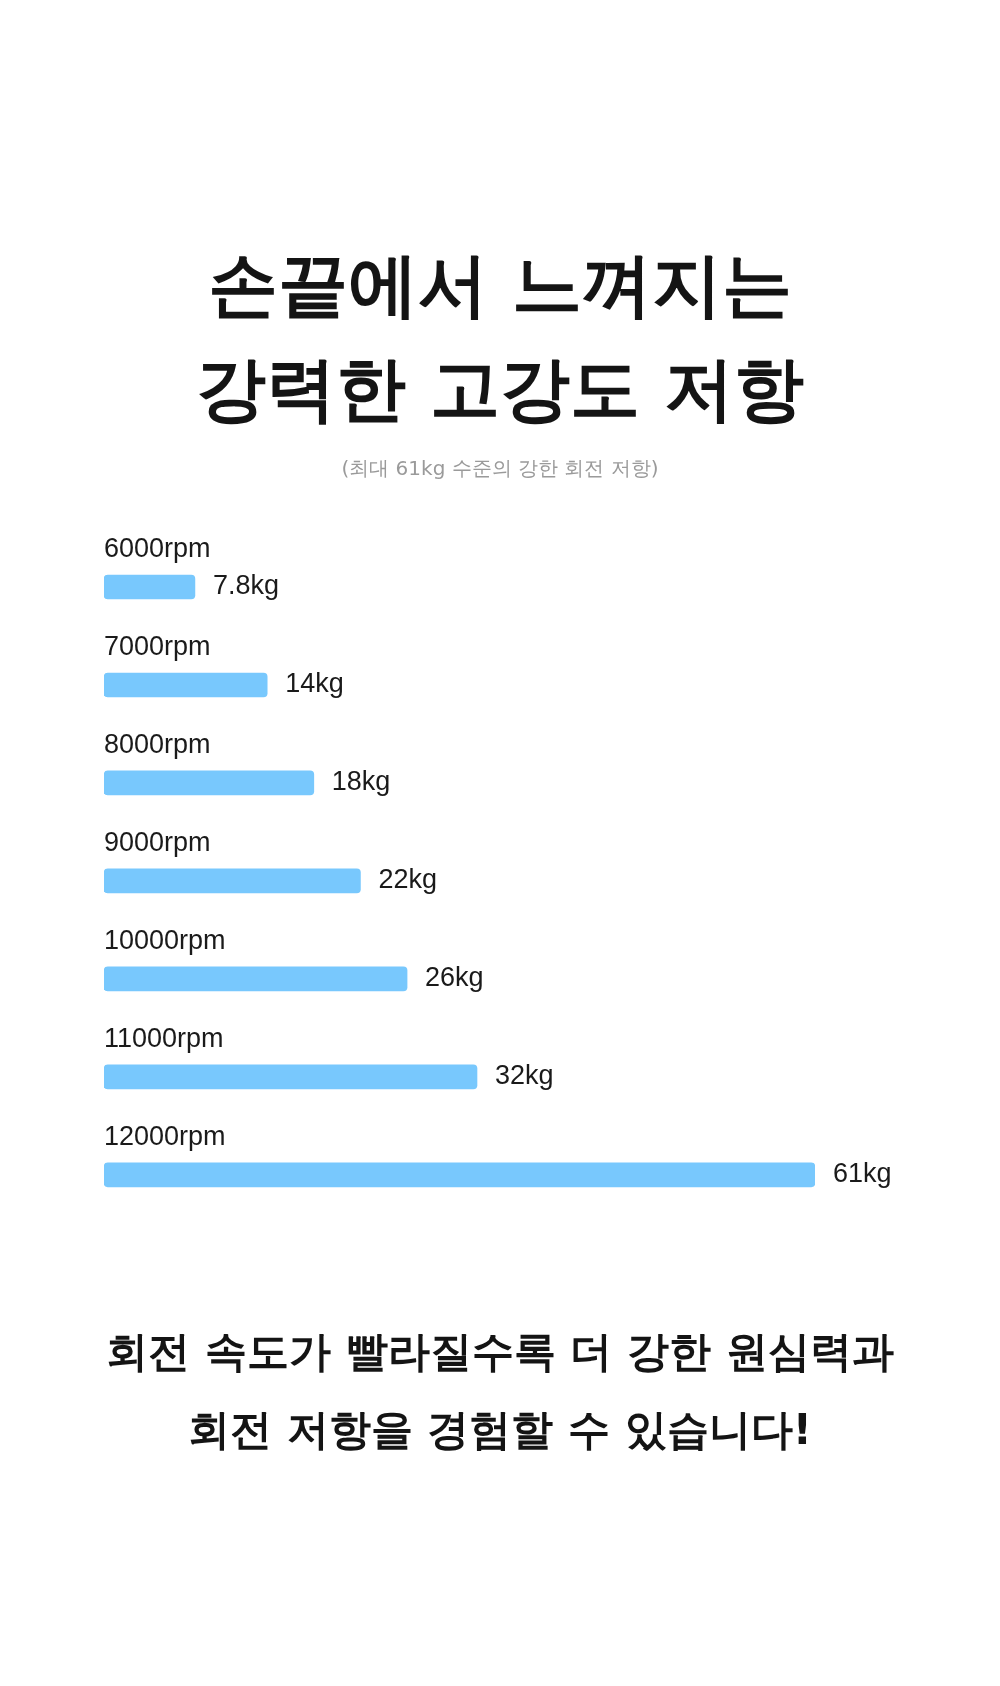  I want to click on chart-title: 손끝에서 느껴지는 강력한 고강도 저항, so click(500, 337).